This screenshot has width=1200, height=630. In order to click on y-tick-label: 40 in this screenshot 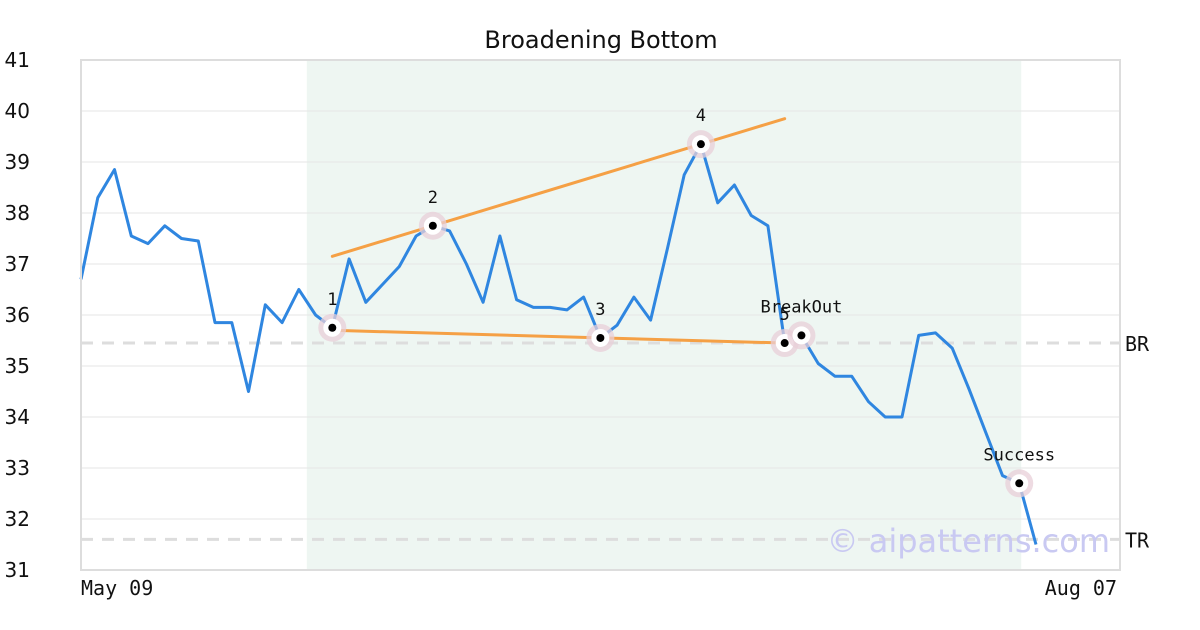, I will do `click(17, 111)`.